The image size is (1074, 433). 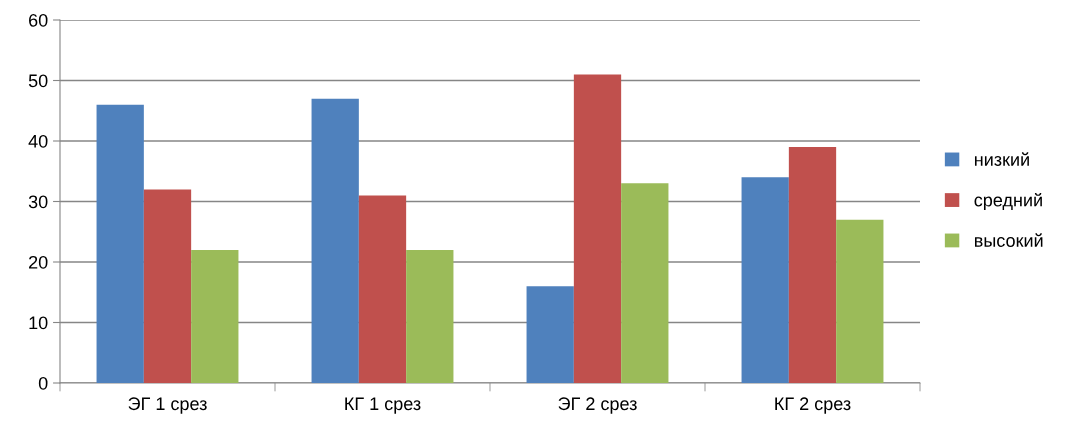 I want to click on y-tick-label: 10, so click(x=38, y=323).